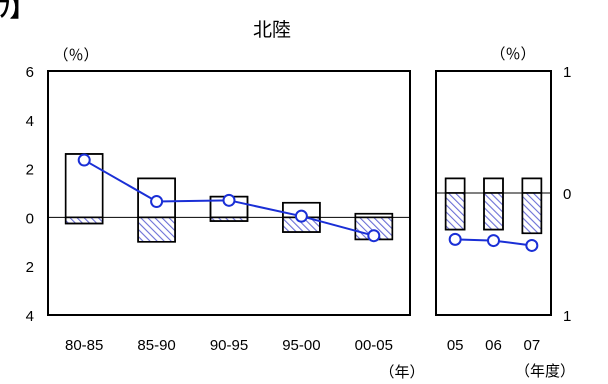 The height and width of the screenshot is (384, 608). What do you see at coordinates (493, 345) in the screenshot?
I see `x-tick-label: 06` at bounding box center [493, 345].